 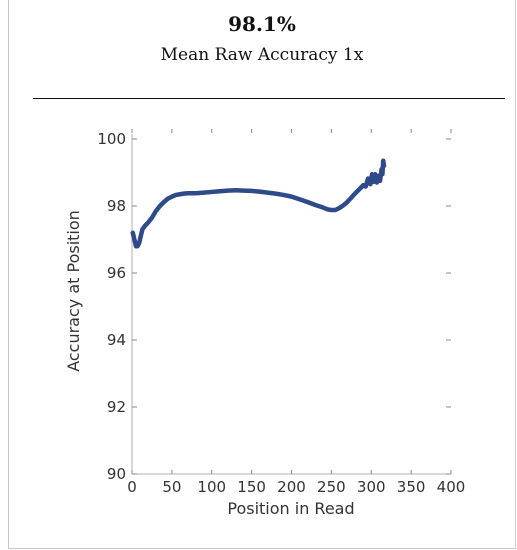 I want to click on x-tick-label: 150, so click(x=251, y=487).